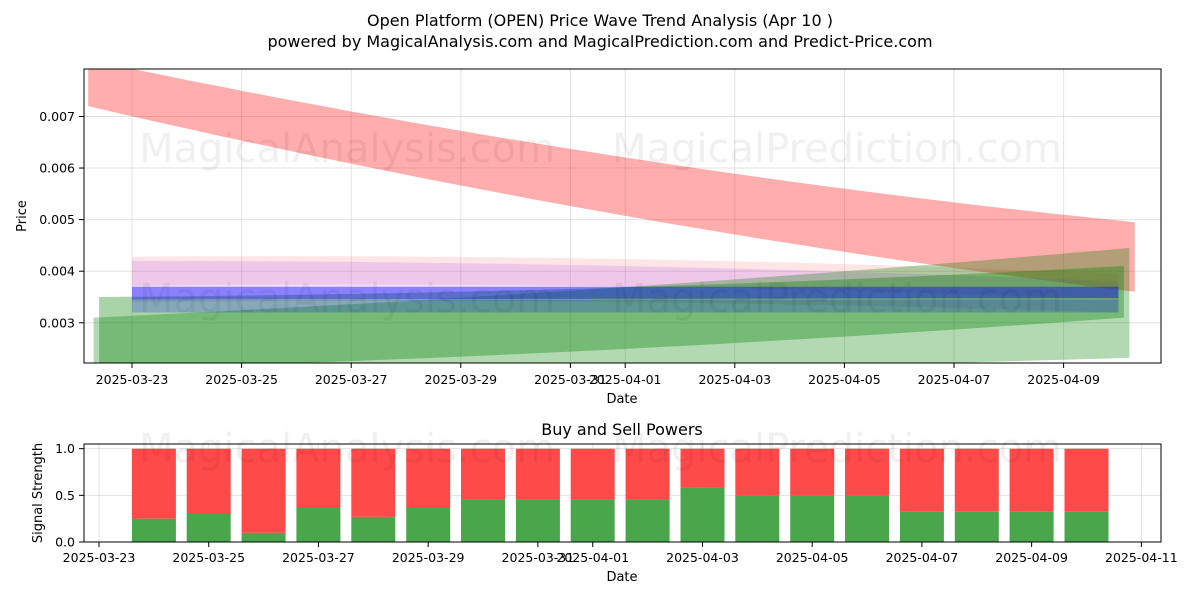 The height and width of the screenshot is (604, 1200). Describe the element at coordinates (241, 379) in the screenshot. I see `price-x-tick-label: 2025-03-25` at that location.